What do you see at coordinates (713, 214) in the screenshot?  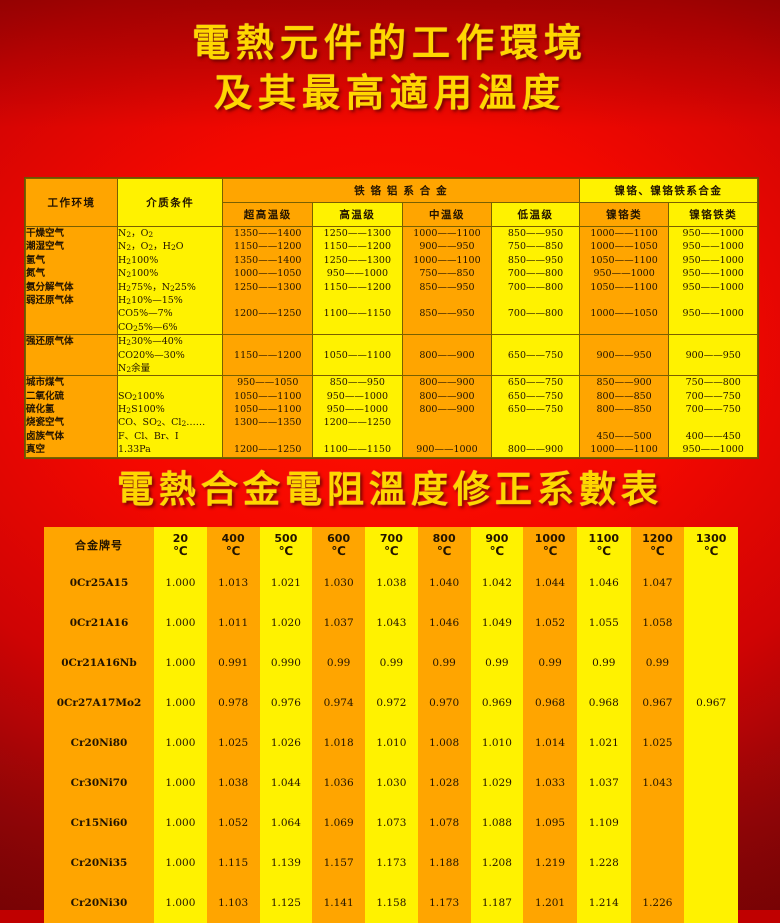 I see `header-sub-5: 镍铬铁类` at bounding box center [713, 214].